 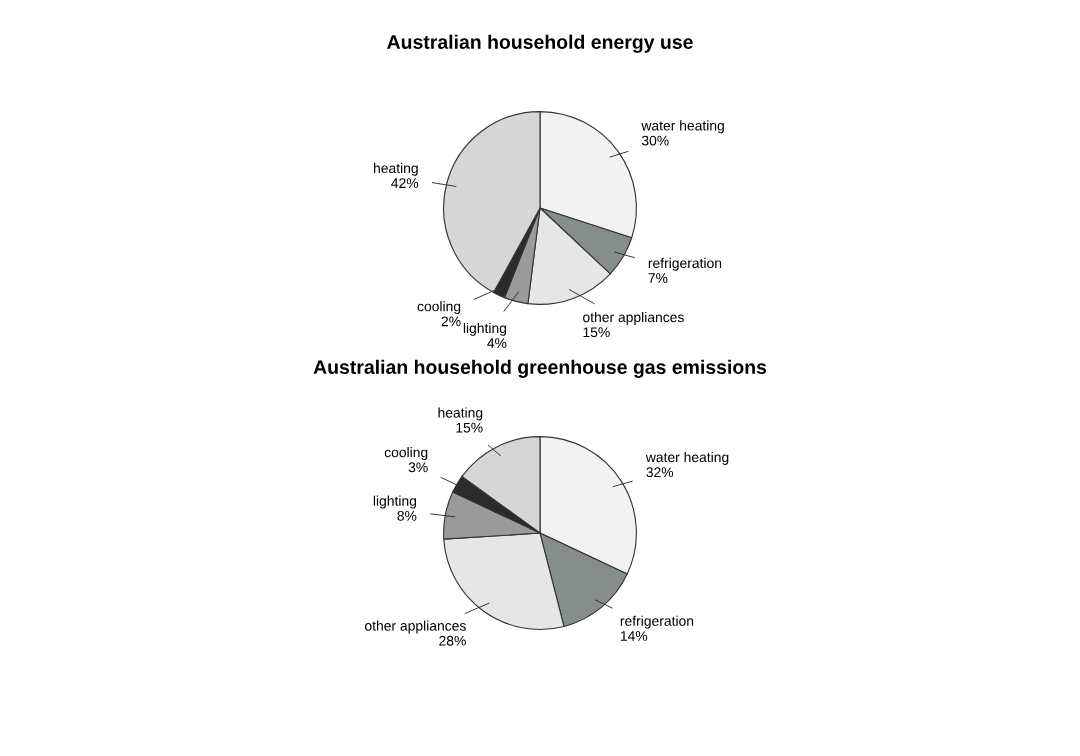 I want to click on chart-title: Australian household greenhouse gas emissions, so click(x=540, y=368).